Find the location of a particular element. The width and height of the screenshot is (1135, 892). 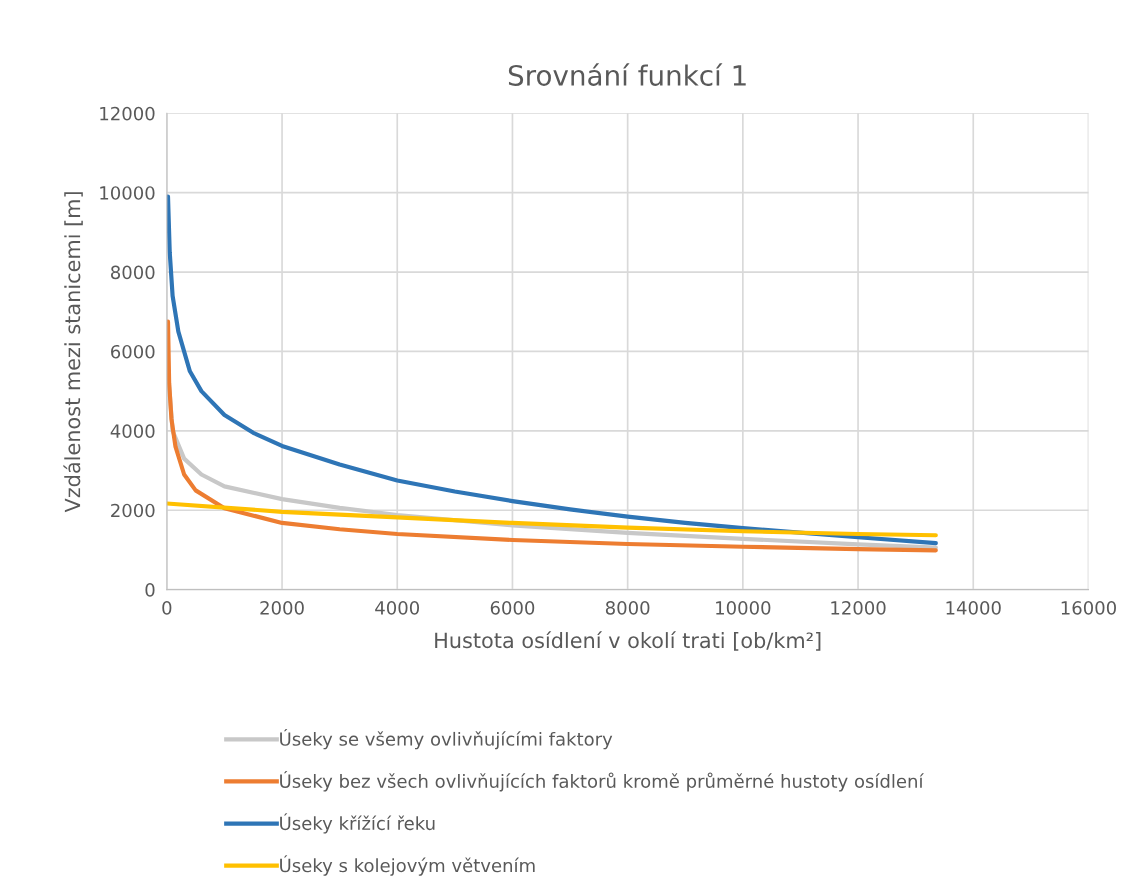

x-tick-label: 6000 is located at coordinates (512, 608).